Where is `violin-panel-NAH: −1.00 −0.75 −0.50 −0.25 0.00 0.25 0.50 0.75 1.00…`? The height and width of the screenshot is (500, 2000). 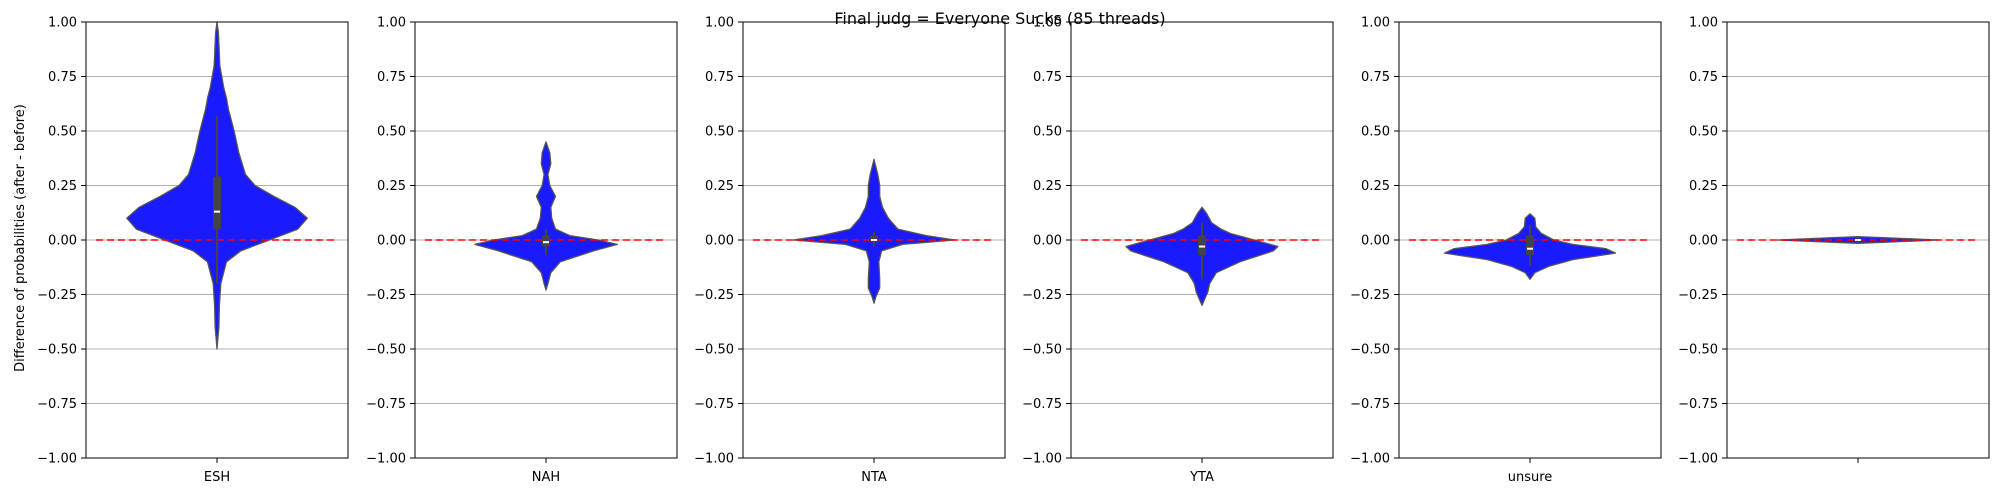 violin-panel-NAH: −1.00 −0.75 −0.50 −0.25 0.00 0.25 0.50 0.75 1.00… is located at coordinates (522, 250).